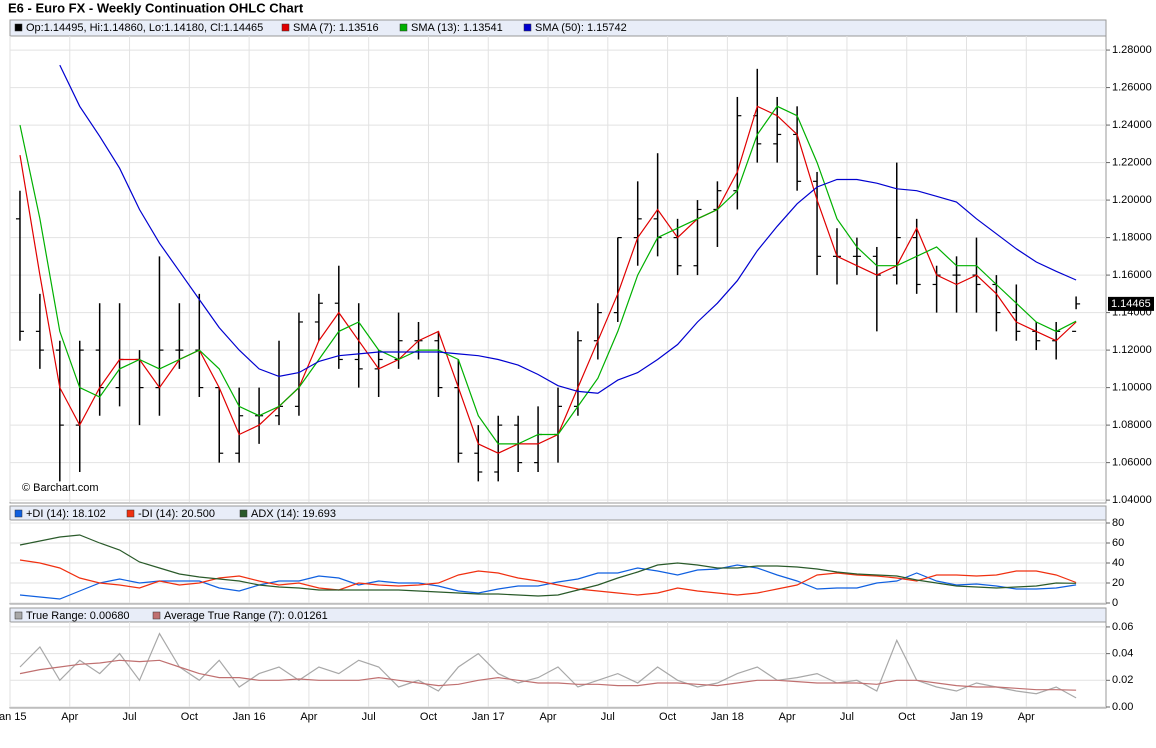 The width and height of the screenshot is (1156, 748). What do you see at coordinates (727, 717) in the screenshot?
I see `x-tick-label: Jan 18` at bounding box center [727, 717].